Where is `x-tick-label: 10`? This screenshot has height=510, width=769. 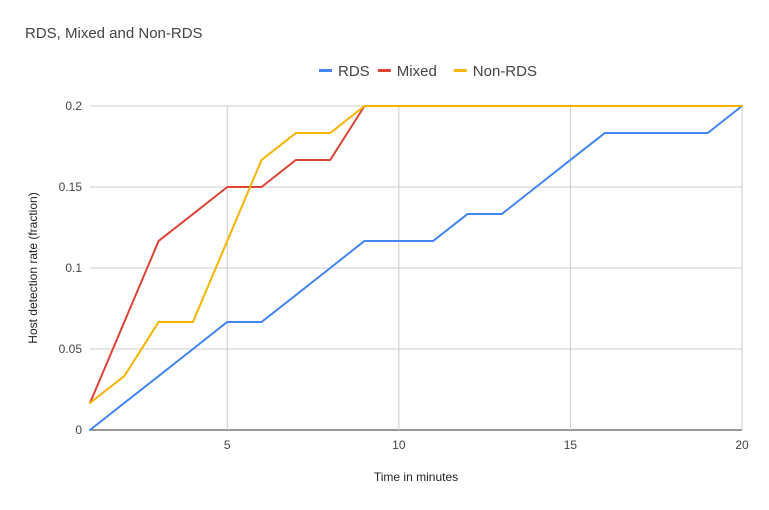
x-tick-label: 10 is located at coordinates (399, 445).